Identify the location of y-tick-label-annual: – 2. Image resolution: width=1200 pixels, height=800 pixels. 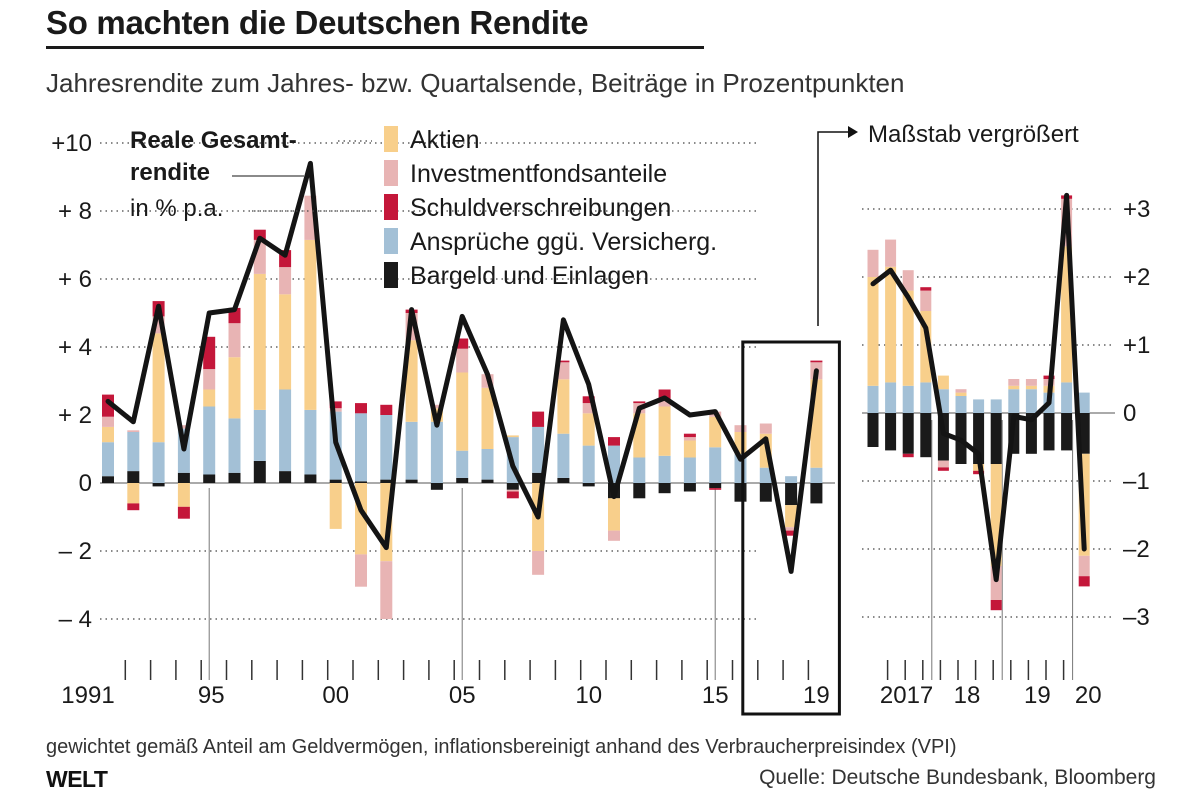
(75, 551).